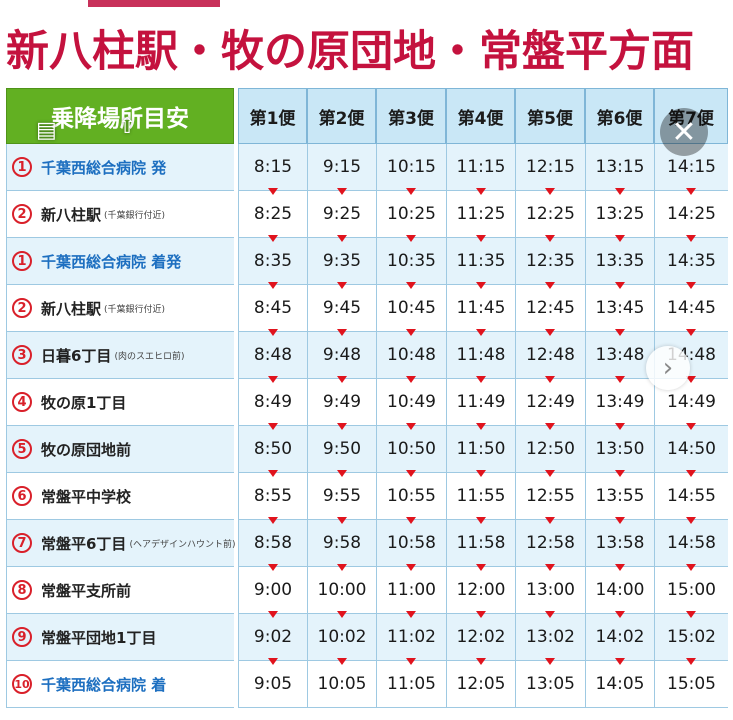 The image size is (733, 720). Describe the element at coordinates (480, 543) in the screenshot. I see `time-cell: 11:58` at that location.